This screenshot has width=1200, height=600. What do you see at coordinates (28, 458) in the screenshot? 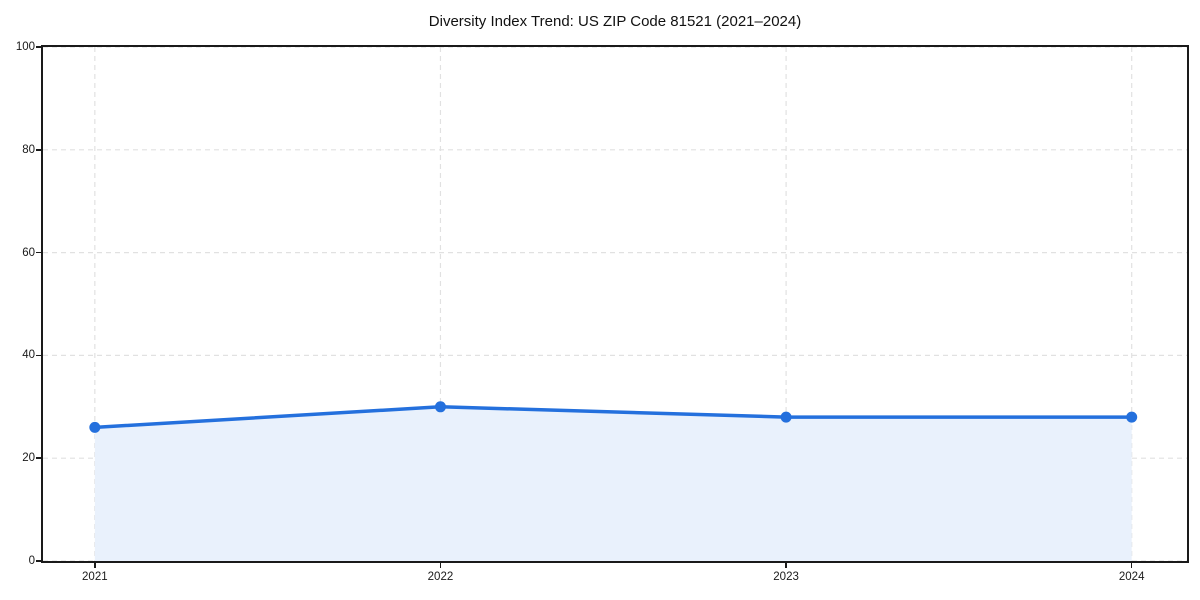
I see `y-tick-label: 20` at bounding box center [28, 458].